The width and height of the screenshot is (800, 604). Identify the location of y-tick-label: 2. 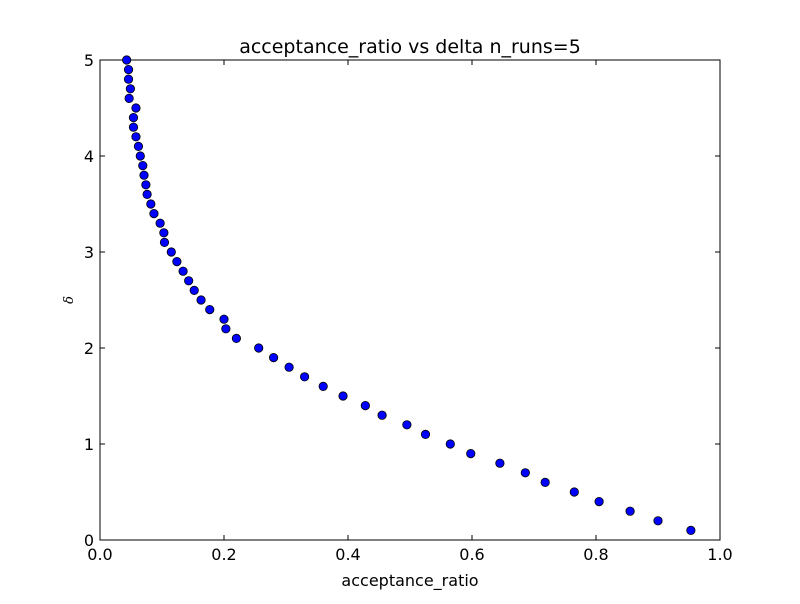
(89, 348).